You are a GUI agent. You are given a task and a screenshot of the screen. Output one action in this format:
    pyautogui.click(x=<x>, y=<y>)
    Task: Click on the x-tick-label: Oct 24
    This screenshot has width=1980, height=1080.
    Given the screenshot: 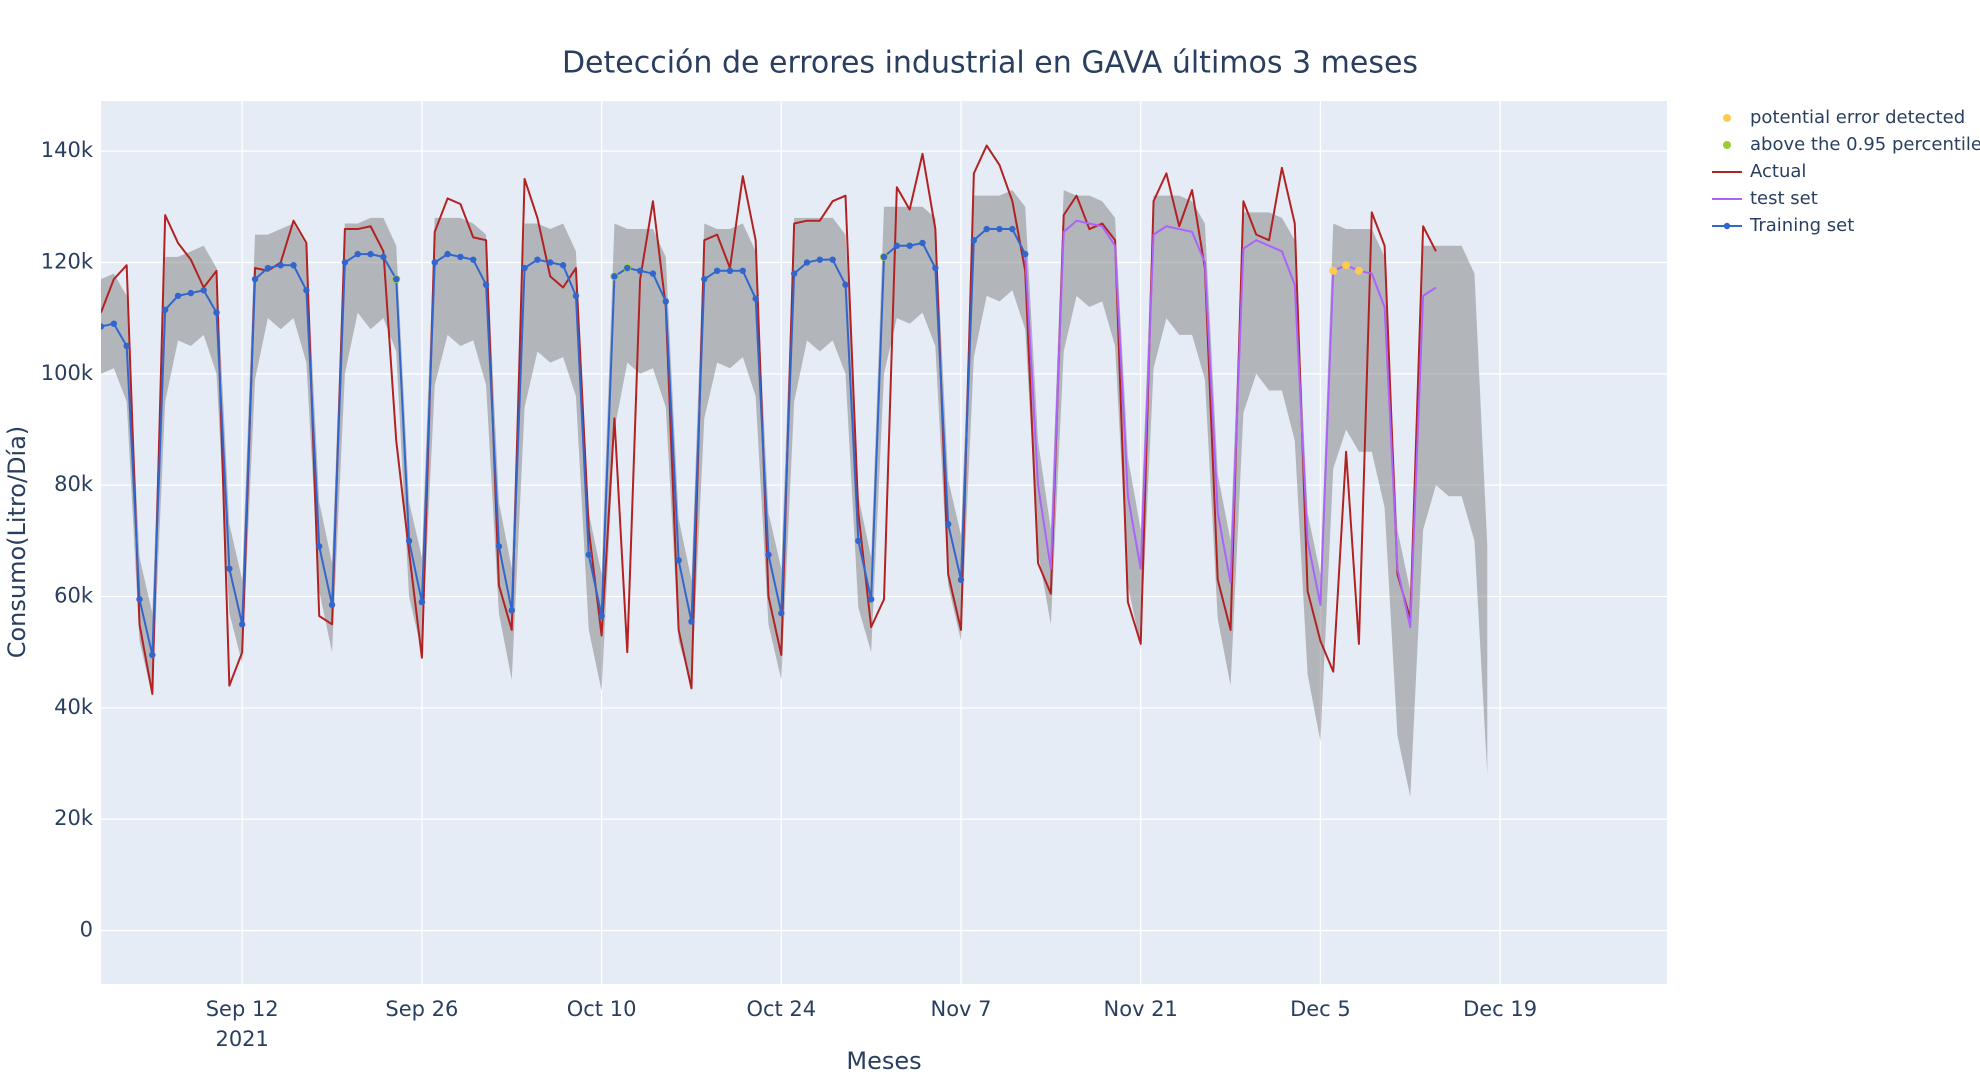 What is the action you would take?
    pyautogui.click(x=781, y=1009)
    